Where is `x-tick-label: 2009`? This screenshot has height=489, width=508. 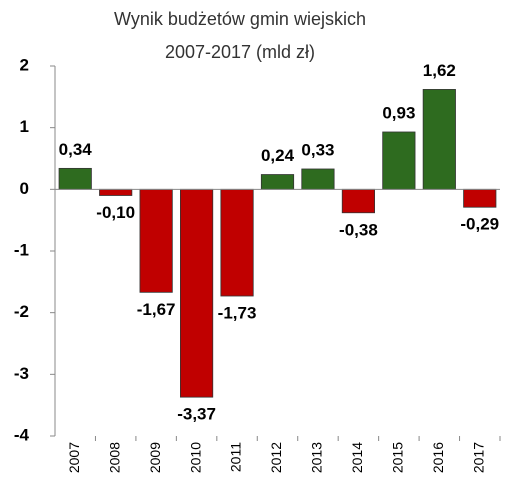 x-tick-label: 2009 is located at coordinates (155, 457).